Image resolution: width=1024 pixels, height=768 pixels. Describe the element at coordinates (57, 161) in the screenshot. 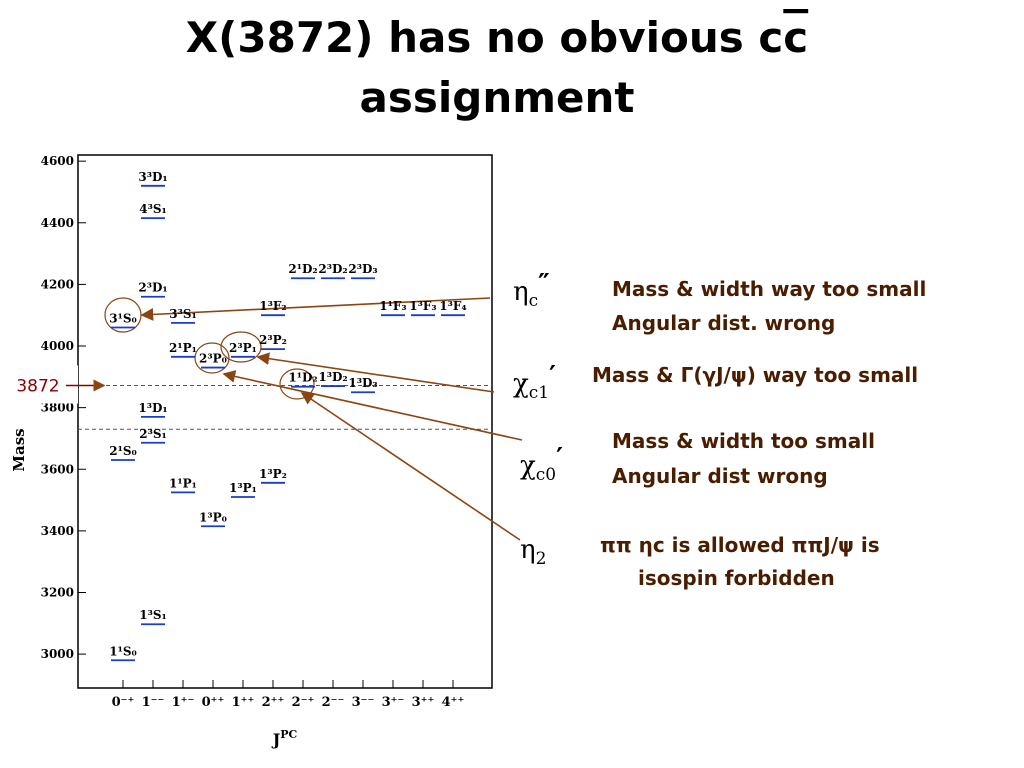

I see `y-tick-label: 4600` at that location.